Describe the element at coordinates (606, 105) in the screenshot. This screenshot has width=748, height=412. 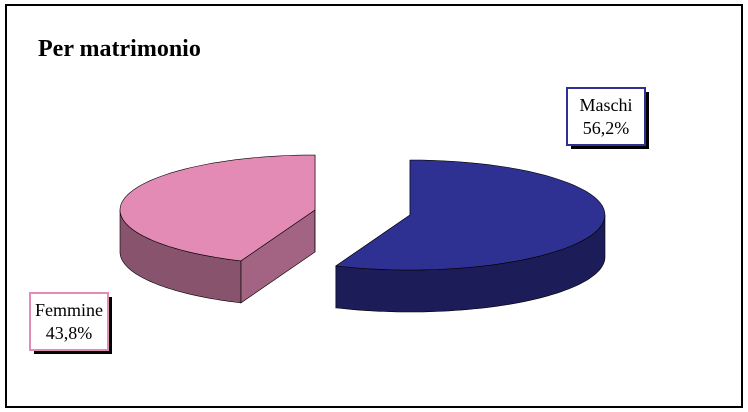
I see `label-name: Maschi` at that location.